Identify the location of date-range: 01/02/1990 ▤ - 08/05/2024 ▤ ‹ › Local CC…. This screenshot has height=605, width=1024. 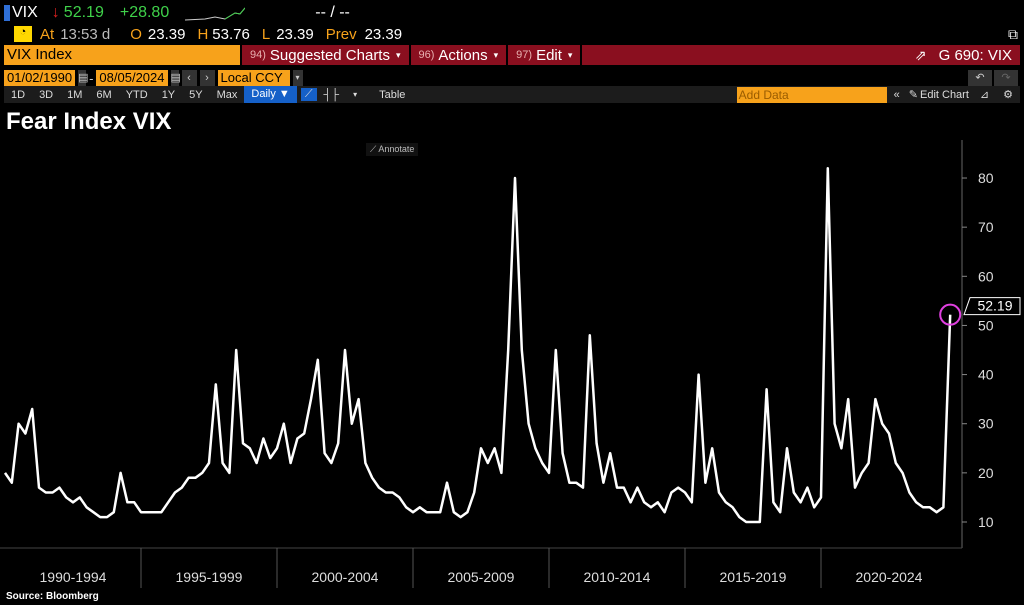
(153, 78).